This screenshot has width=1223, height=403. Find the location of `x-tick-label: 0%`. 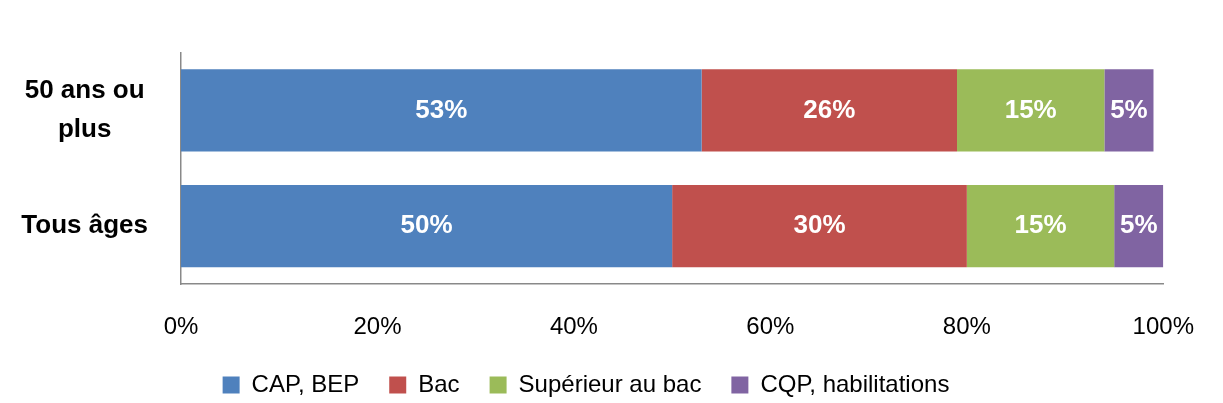

x-tick-label: 0% is located at coordinates (181, 326).